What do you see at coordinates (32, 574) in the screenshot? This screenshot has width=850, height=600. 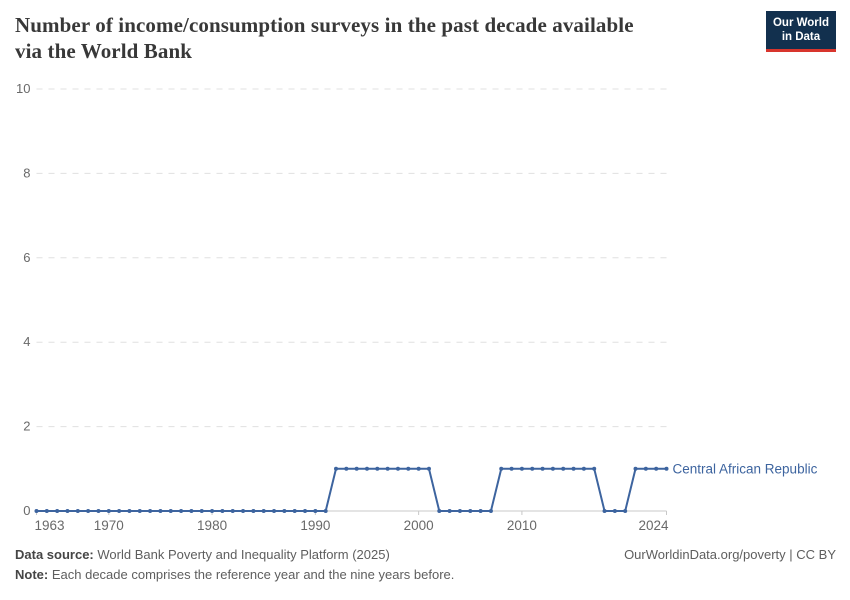 I see `note-label: Note:` at bounding box center [32, 574].